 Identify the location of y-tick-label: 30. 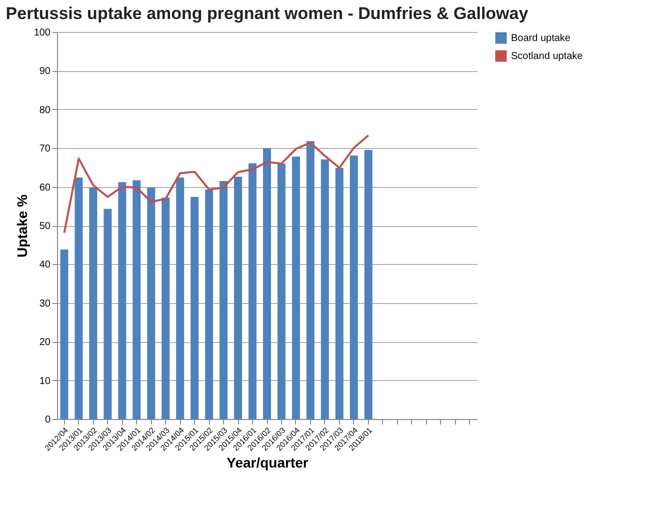
(45, 304).